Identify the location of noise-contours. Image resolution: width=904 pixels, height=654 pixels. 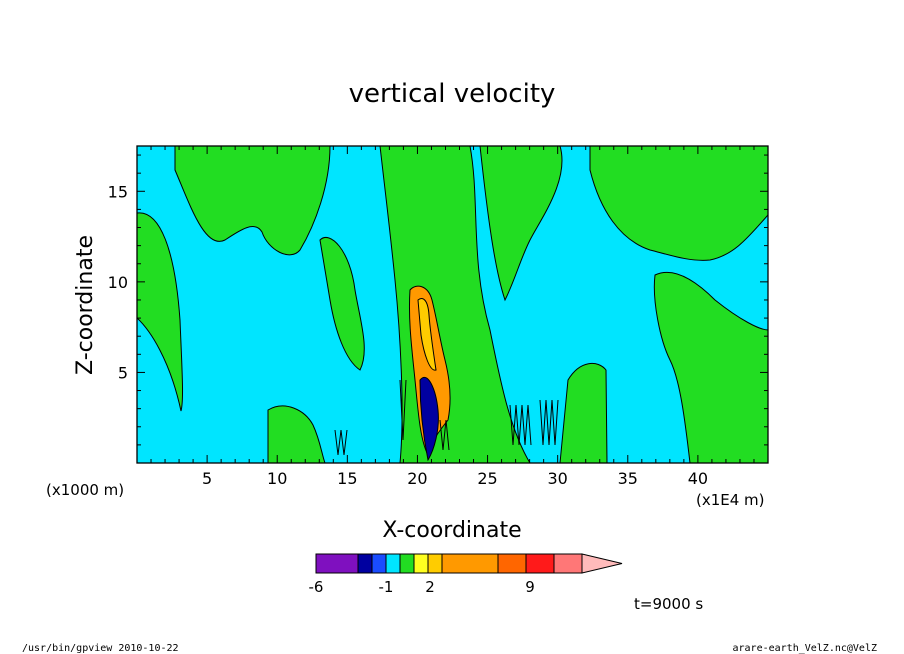
(446, 417).